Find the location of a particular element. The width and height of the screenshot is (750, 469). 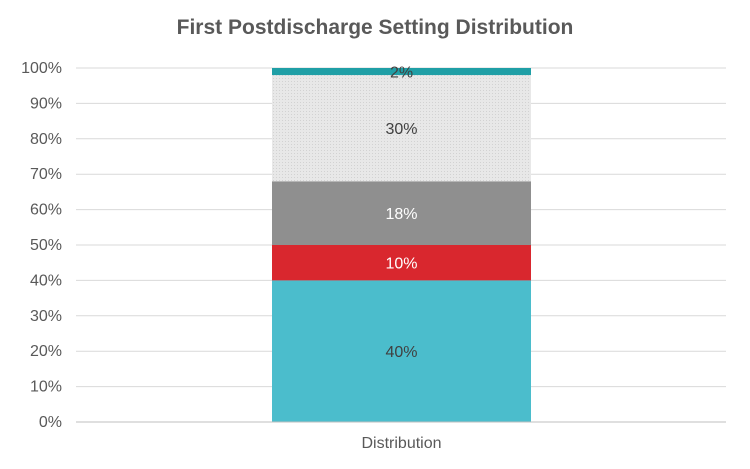

chart-title: First Postdischarge Setting Distribution is located at coordinates (375, 27).